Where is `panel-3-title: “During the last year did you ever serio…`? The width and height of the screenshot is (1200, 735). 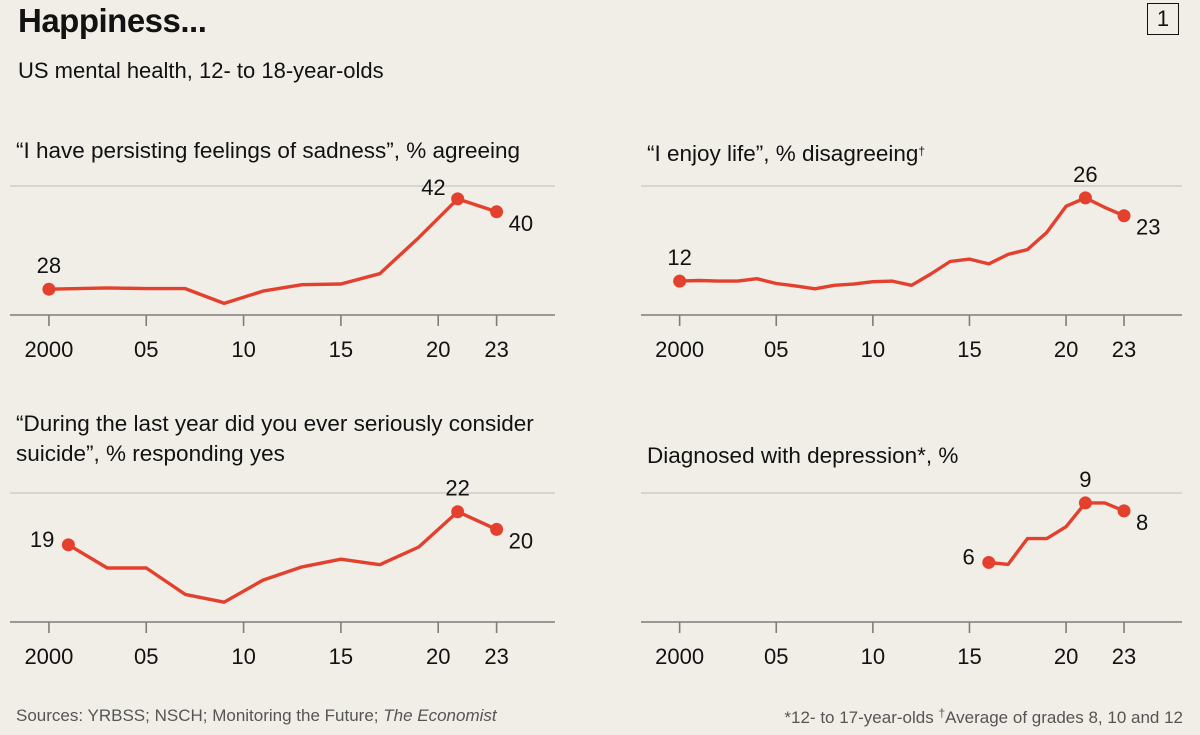
panel-3-title: “During the last year did you ever serio… is located at coordinates (276, 439).